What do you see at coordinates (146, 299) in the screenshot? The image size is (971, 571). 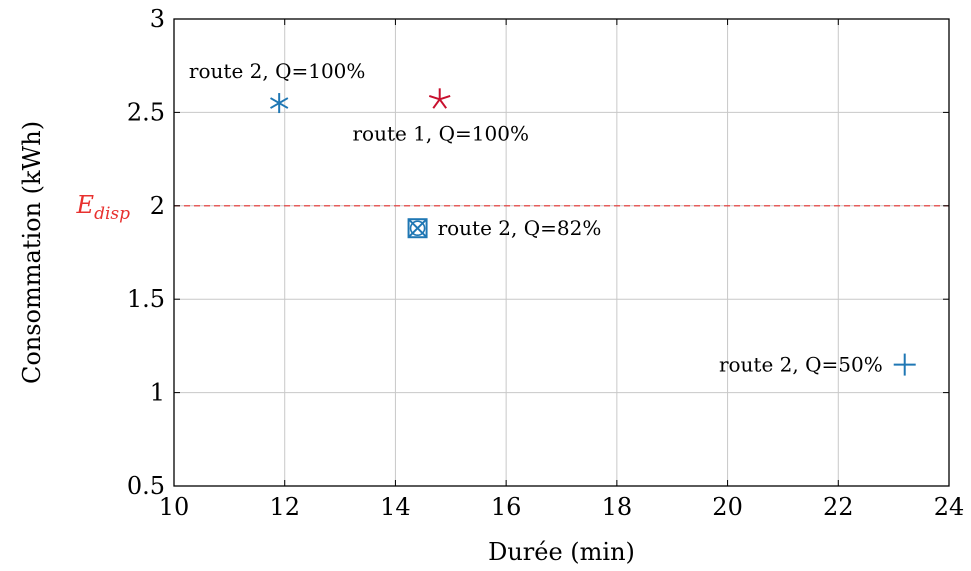 I see `y-tick-label: 1.5` at bounding box center [146, 299].